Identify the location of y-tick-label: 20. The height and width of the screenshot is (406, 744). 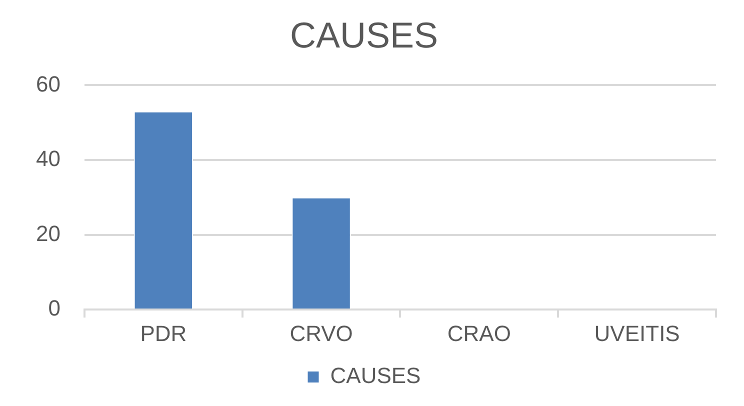
(48, 233).